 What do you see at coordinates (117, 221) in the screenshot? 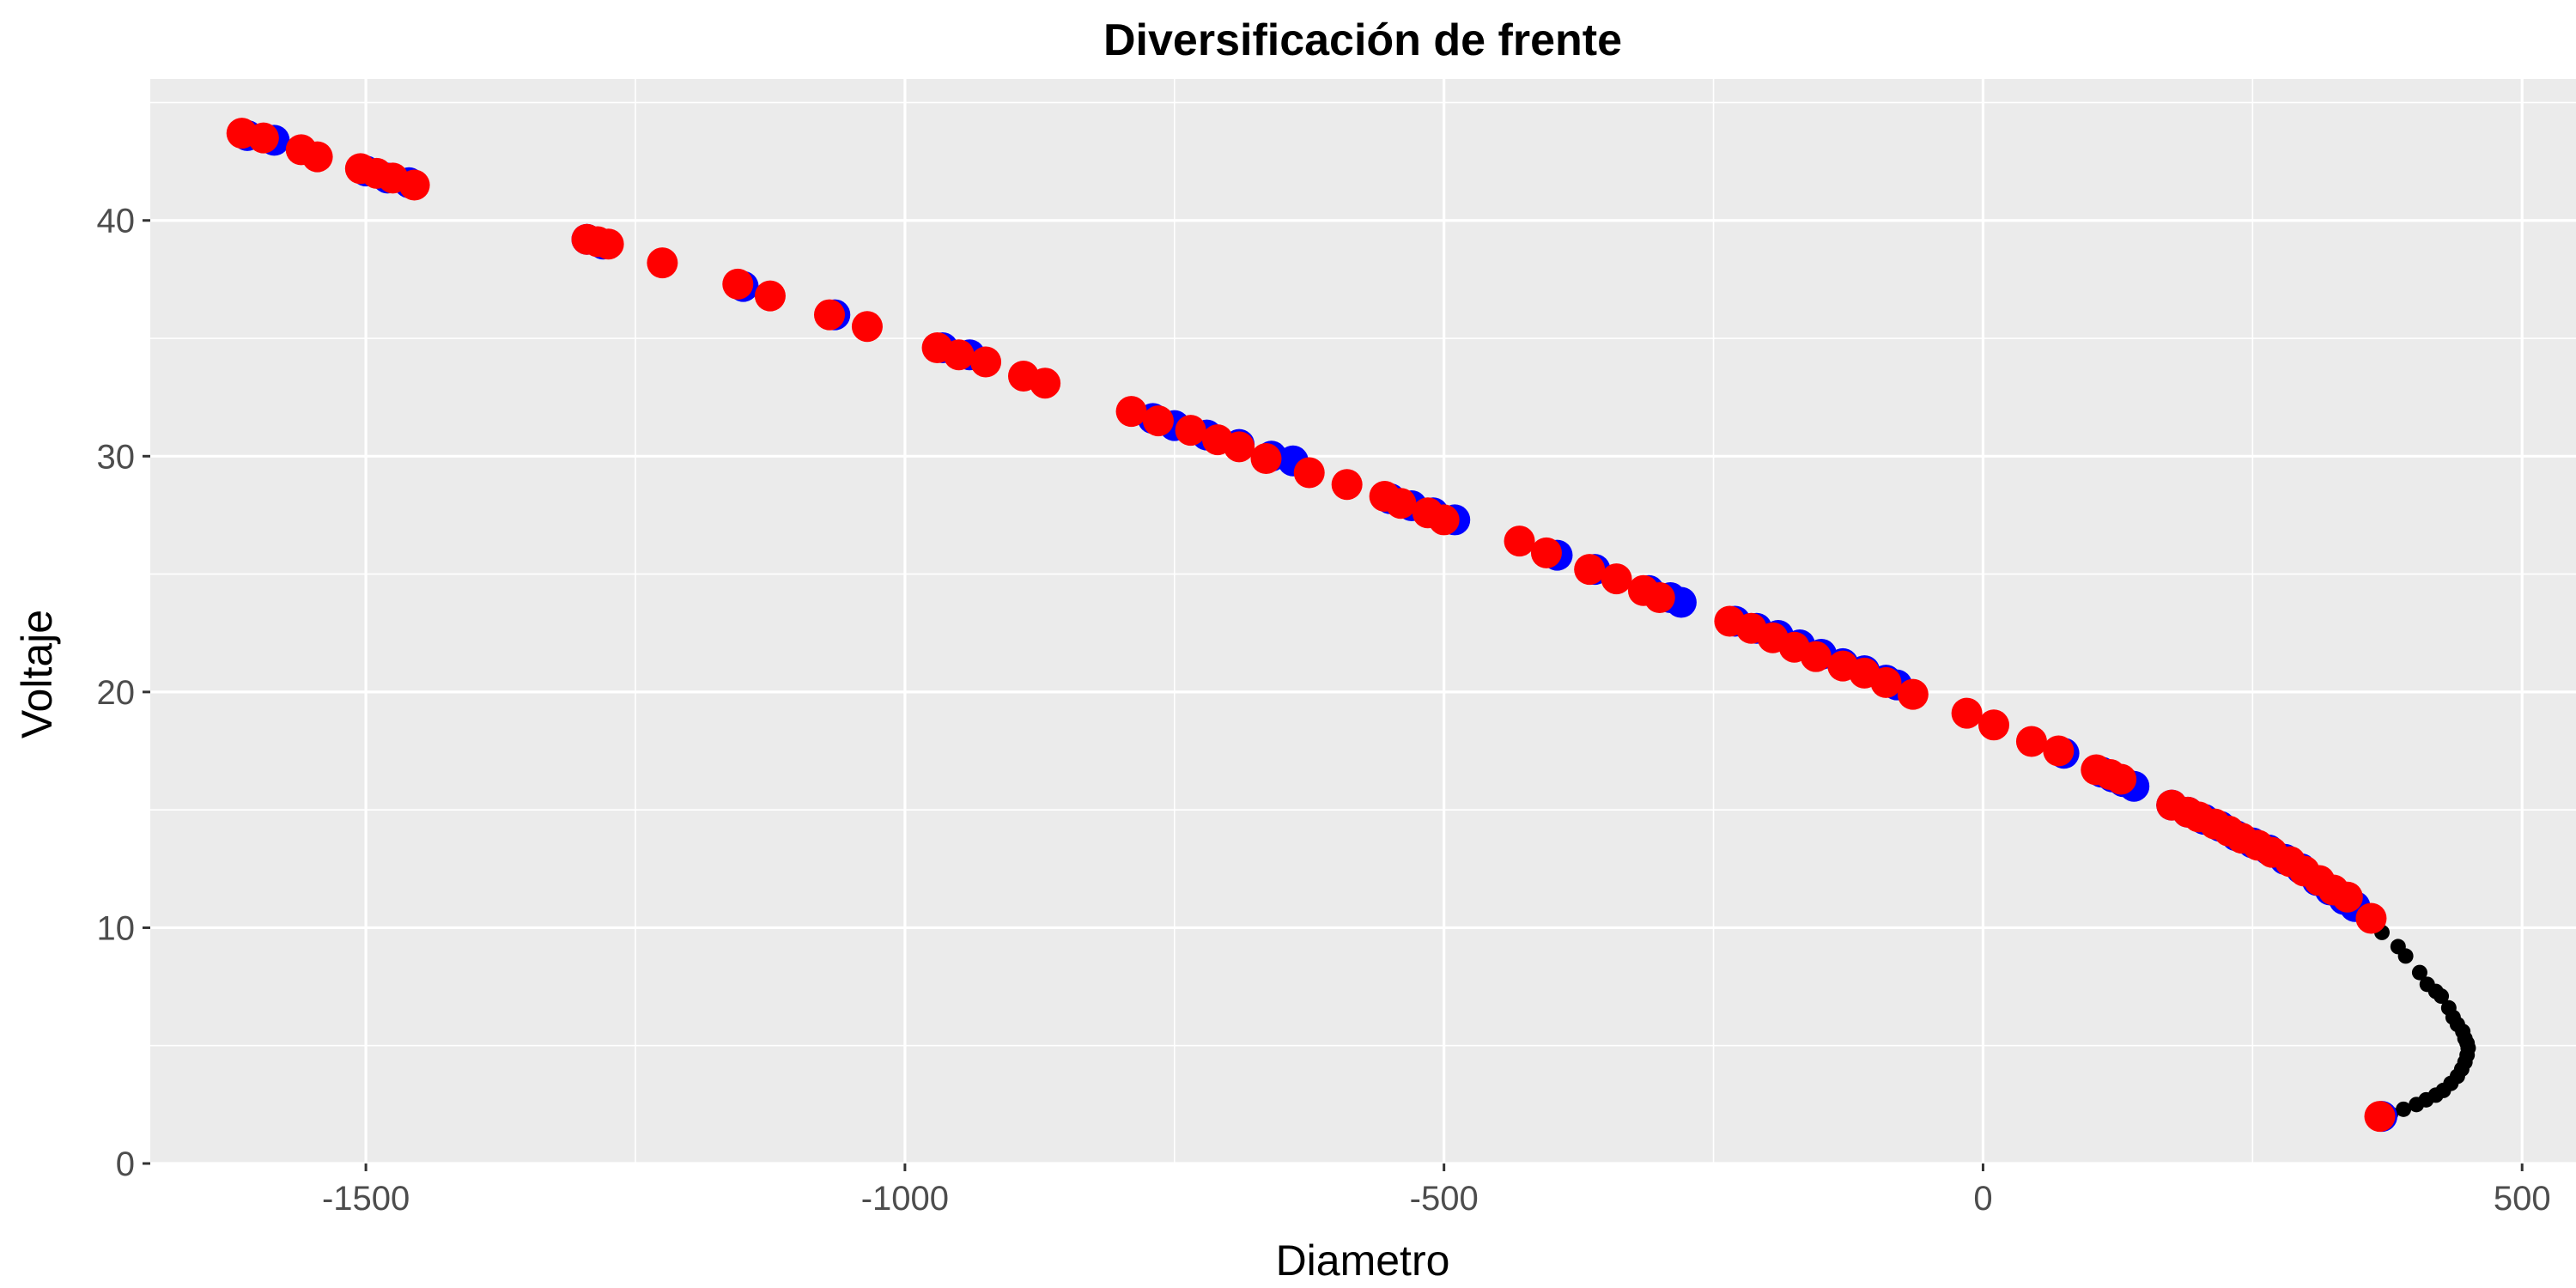
I see `y-tick-label: 40` at bounding box center [117, 221].